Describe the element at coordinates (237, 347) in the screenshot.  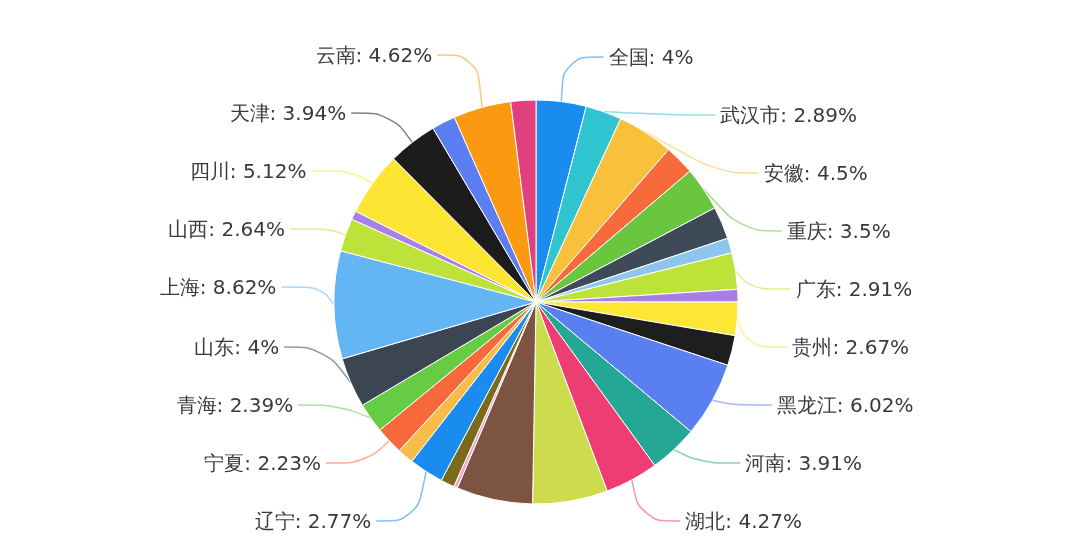
I see `slice-label: 山东: 4%` at that location.